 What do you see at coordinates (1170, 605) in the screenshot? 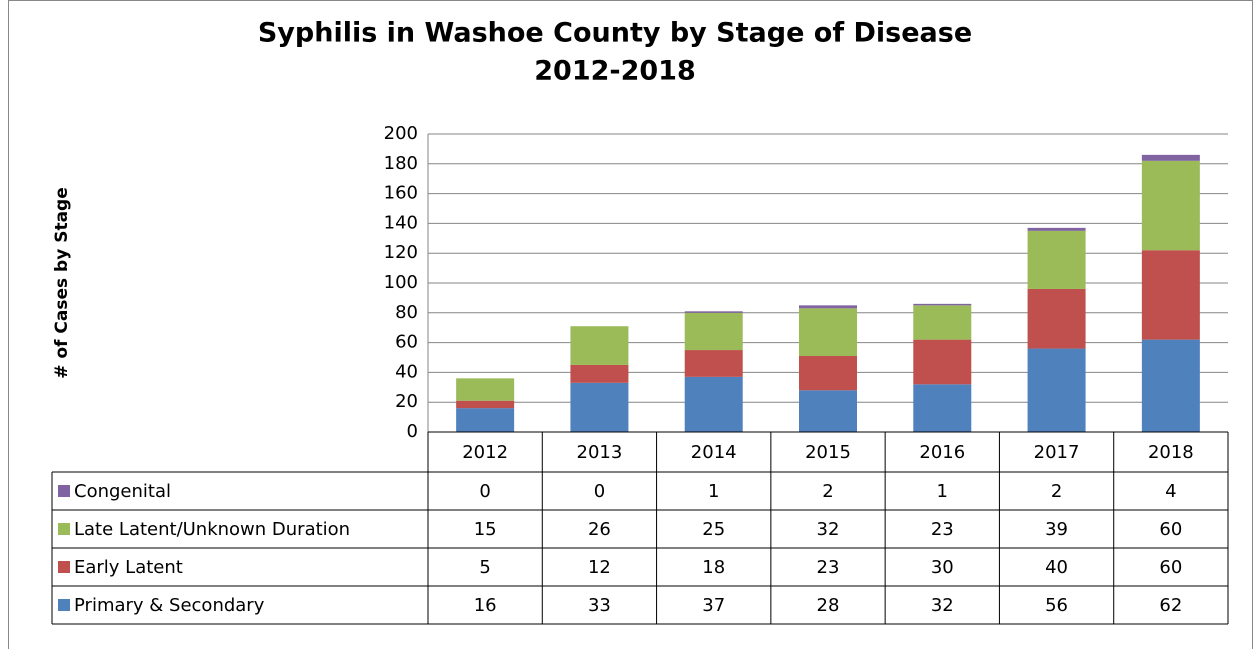
I see `table-value: 62` at bounding box center [1170, 605].